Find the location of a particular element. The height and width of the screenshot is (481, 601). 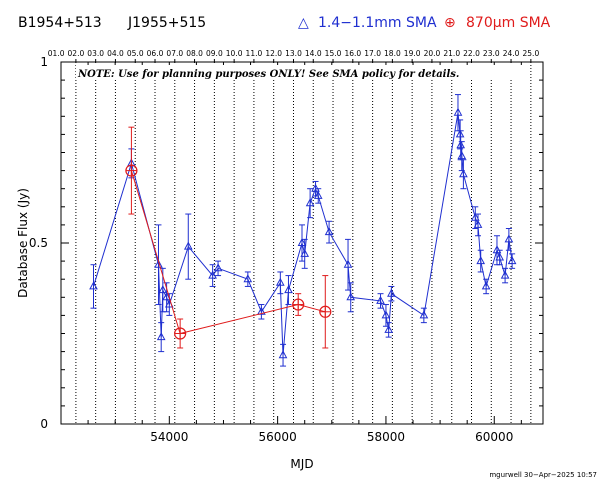

top-year-label: 25.0 is located at coordinates (531, 53).